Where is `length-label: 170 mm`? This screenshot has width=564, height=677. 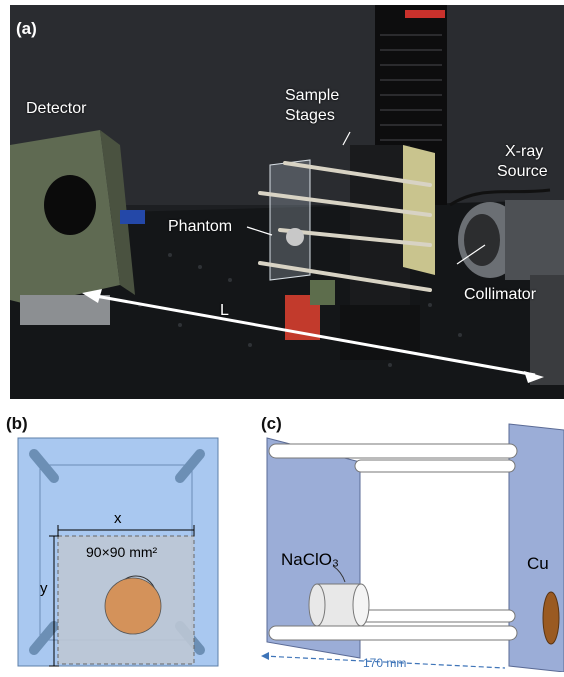 length-label: 170 mm is located at coordinates (385, 663).